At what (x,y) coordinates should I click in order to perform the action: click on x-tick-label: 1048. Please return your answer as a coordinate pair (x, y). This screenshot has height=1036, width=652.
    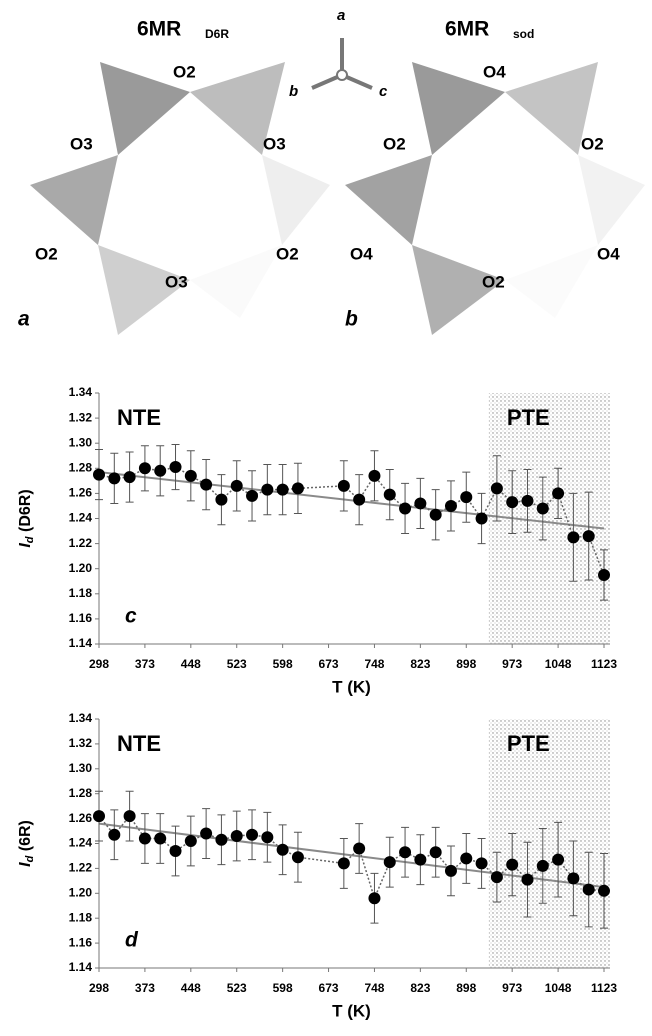
    Looking at the image, I should click on (558, 988).